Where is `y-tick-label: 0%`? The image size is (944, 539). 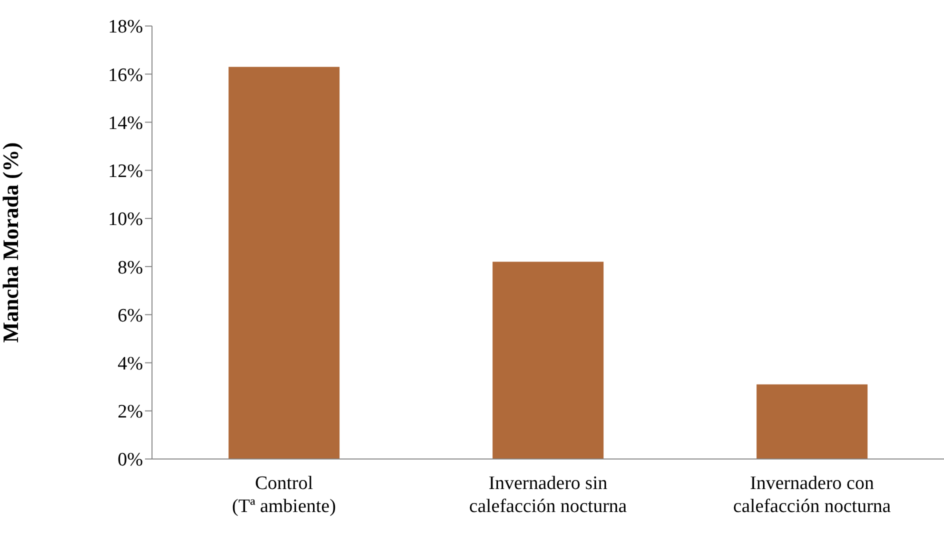 y-tick-label: 0% is located at coordinates (131, 460).